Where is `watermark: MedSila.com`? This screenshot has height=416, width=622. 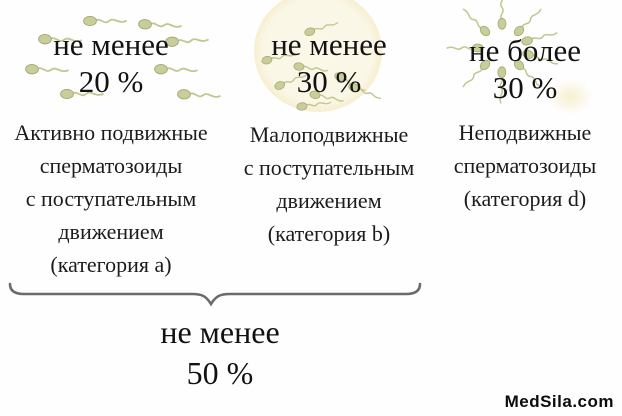
watermark: MedSila.com is located at coordinates (559, 401).